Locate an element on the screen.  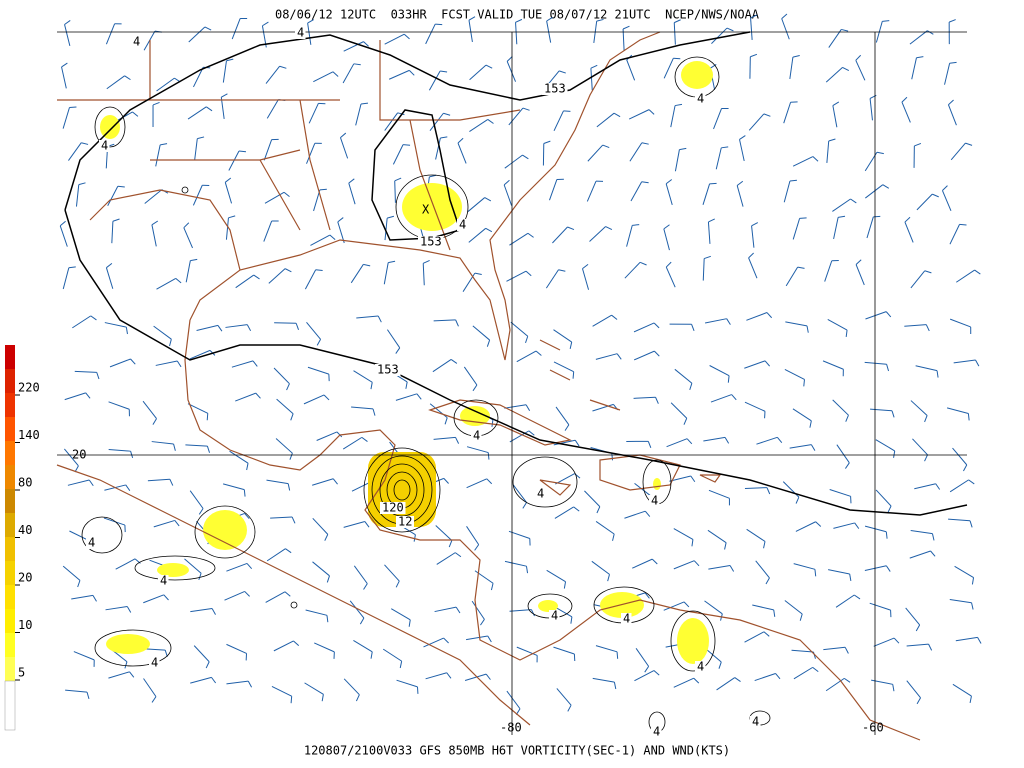
label-bg is located at coordinates (540, 494).